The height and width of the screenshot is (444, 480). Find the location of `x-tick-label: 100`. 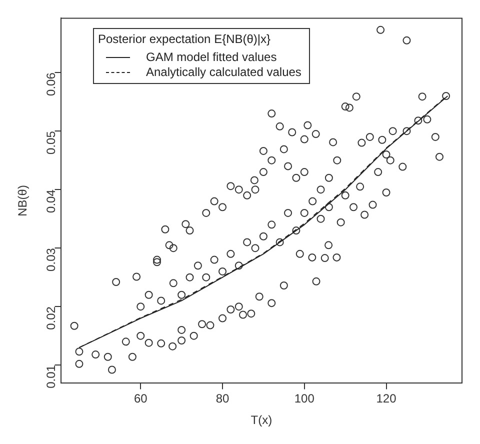

x-tick-label: 100 is located at coordinates (304, 399).